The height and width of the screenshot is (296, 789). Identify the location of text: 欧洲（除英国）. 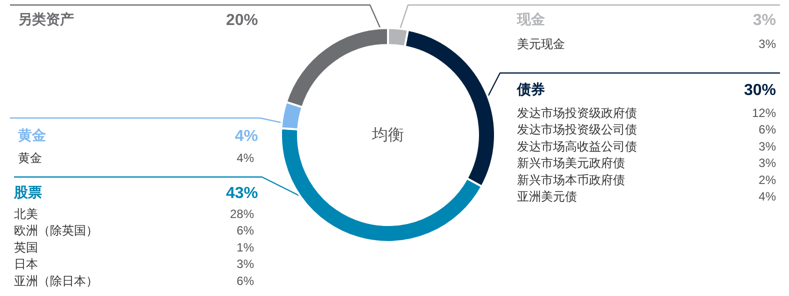
(56, 231).